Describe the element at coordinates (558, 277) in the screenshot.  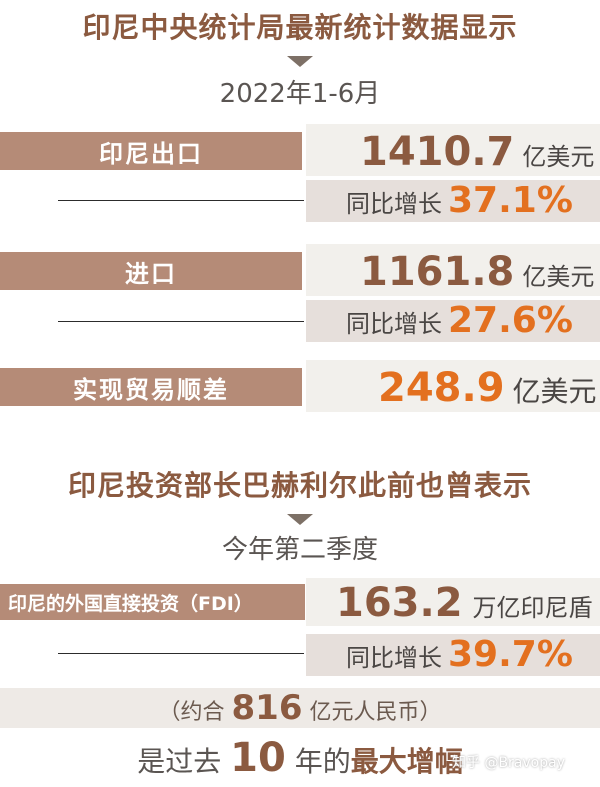
I see `import-unit: 亿美元` at that location.